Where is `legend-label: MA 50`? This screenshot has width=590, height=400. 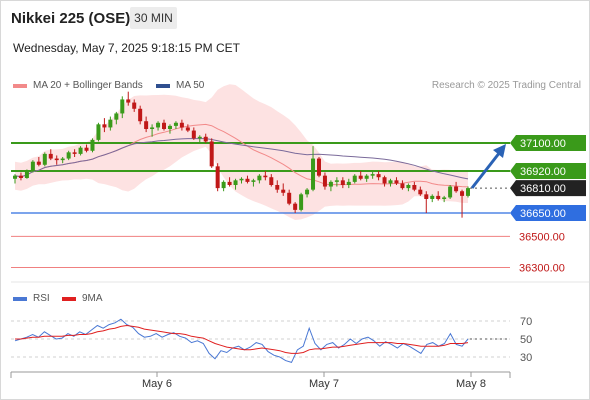 legend-label: MA 50 is located at coordinates (190, 85).